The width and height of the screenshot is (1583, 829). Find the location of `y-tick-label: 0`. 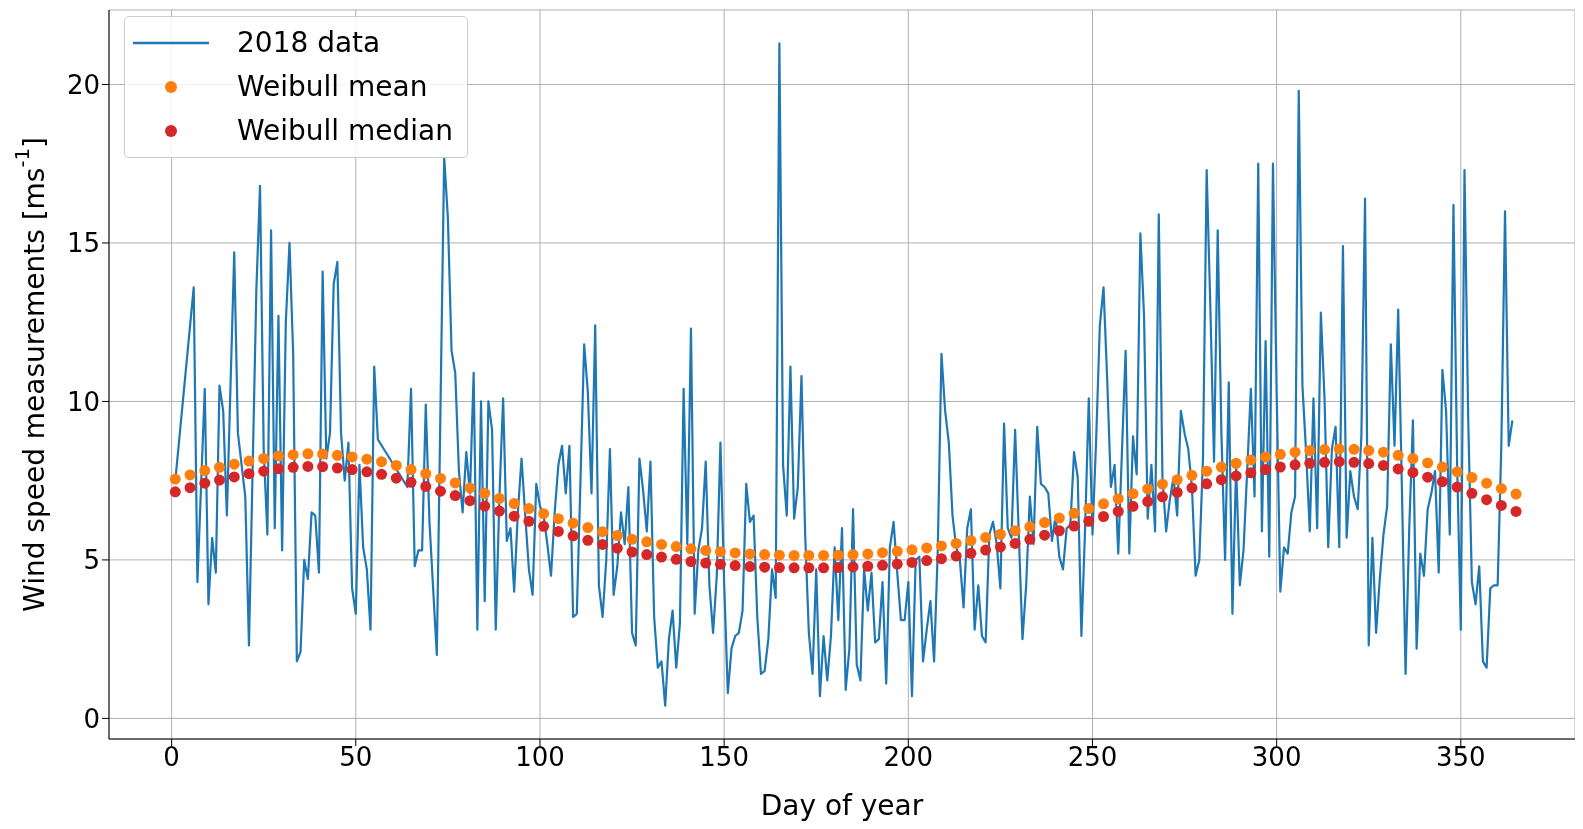

y-tick-label: 0 is located at coordinates (91, 718).